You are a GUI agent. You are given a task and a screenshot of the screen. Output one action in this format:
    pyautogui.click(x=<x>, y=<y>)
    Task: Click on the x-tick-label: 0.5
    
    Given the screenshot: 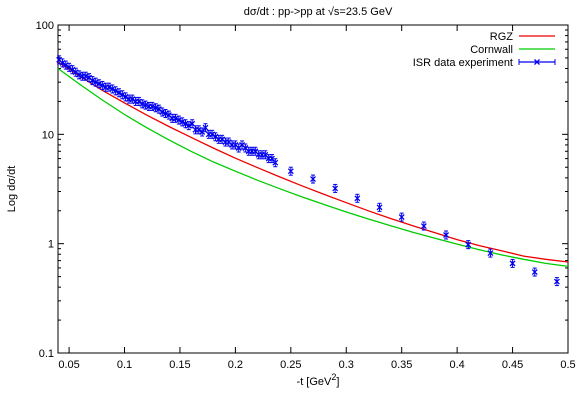 What is the action you would take?
    pyautogui.click(x=567, y=365)
    